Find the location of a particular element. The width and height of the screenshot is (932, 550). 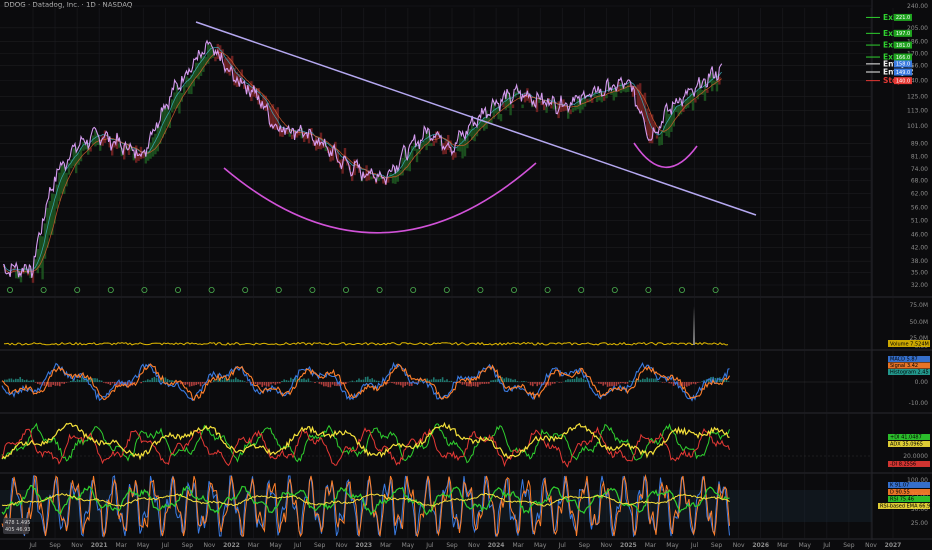

watermark-line2: 405 46.93 is located at coordinates (17, 530).